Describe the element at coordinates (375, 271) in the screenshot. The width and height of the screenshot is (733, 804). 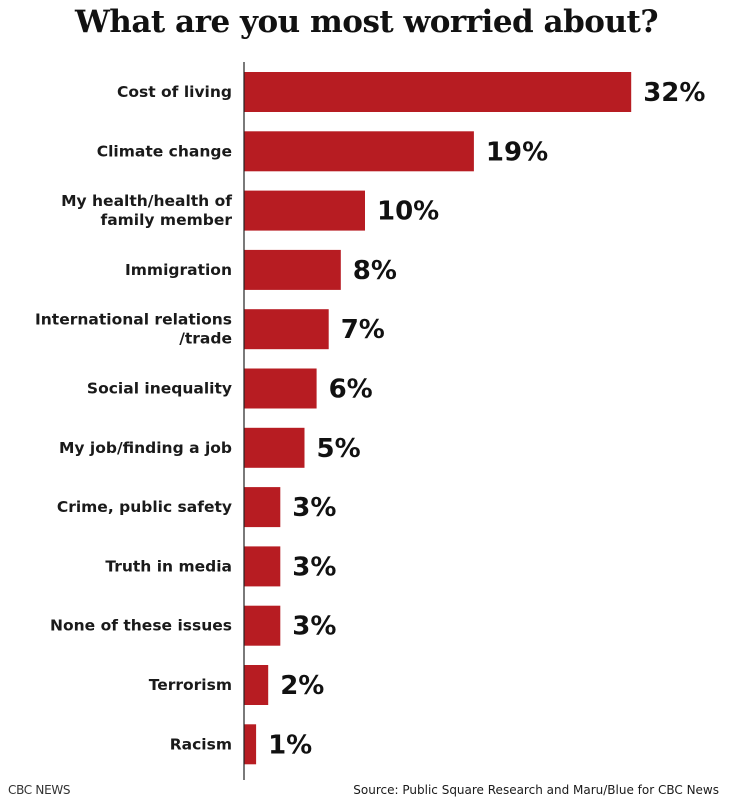
I see `value-label: 8%` at that location.